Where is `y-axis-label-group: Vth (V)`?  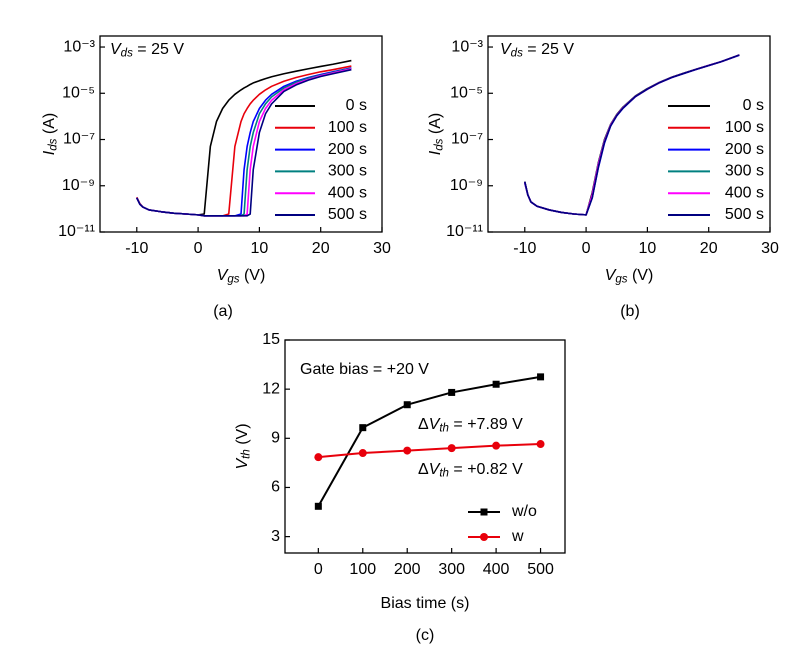 y-axis-label-group: Vth (V) is located at coordinates (243, 446).